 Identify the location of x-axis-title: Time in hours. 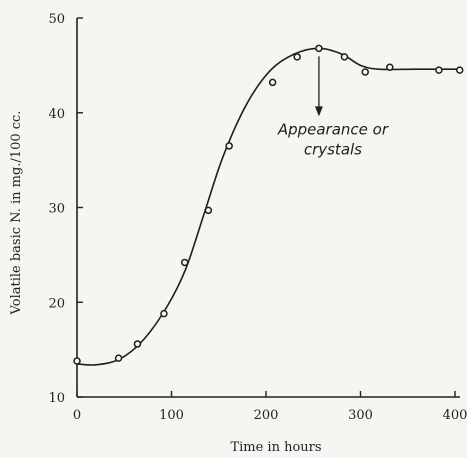
(275, 447).